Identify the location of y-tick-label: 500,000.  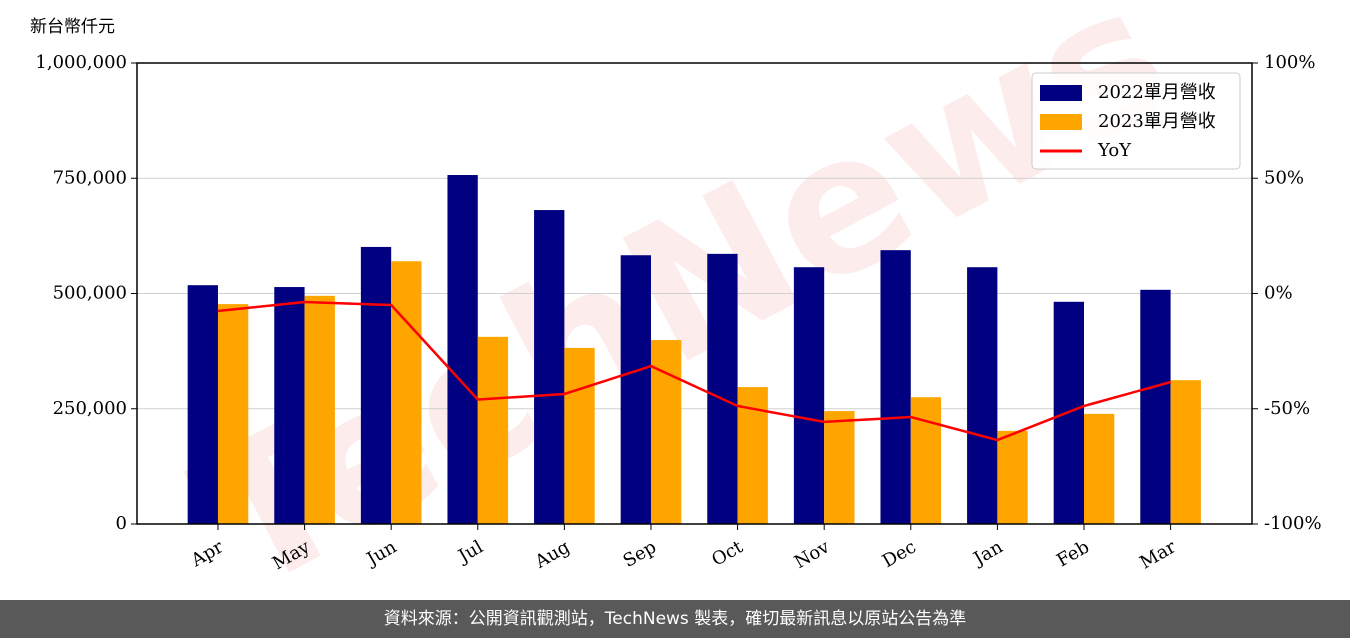
(90, 293).